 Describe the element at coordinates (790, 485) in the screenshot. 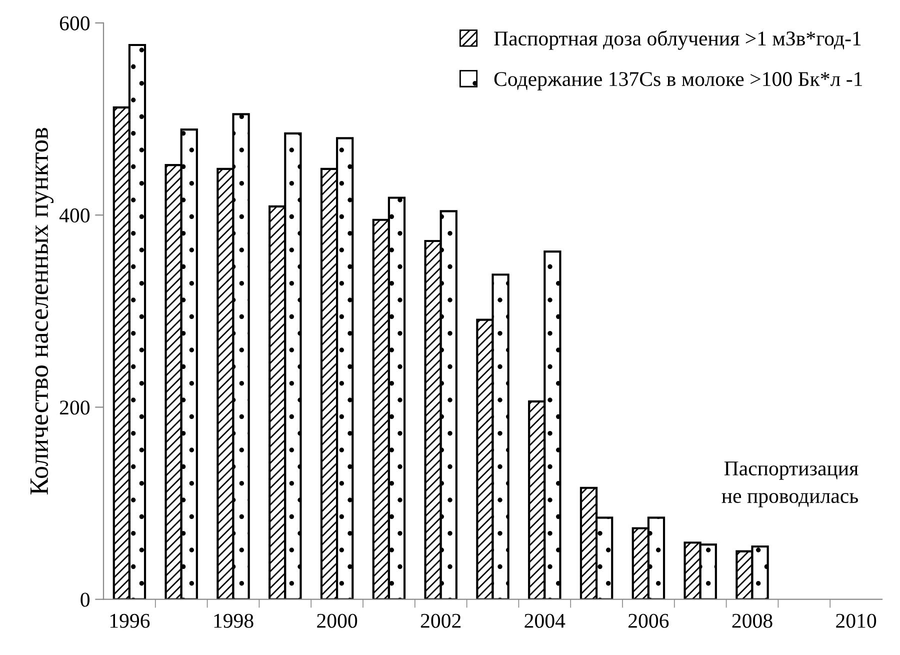

I see `annotation: Паспортизация не проводилась` at that location.